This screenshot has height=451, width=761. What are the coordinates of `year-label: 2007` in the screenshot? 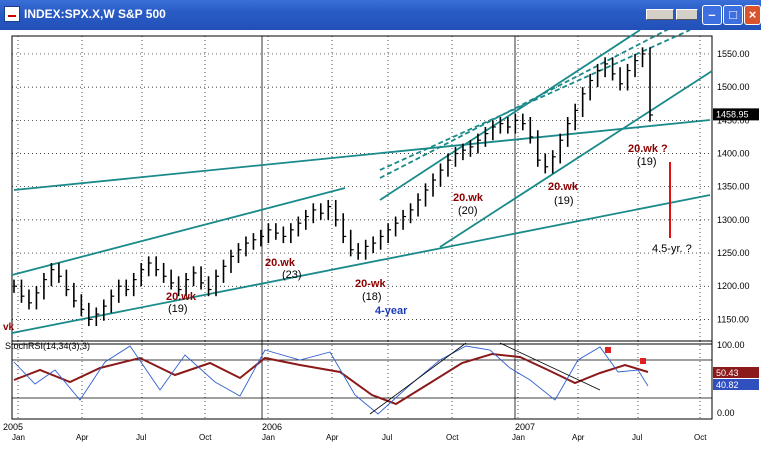 It's located at (525, 427).